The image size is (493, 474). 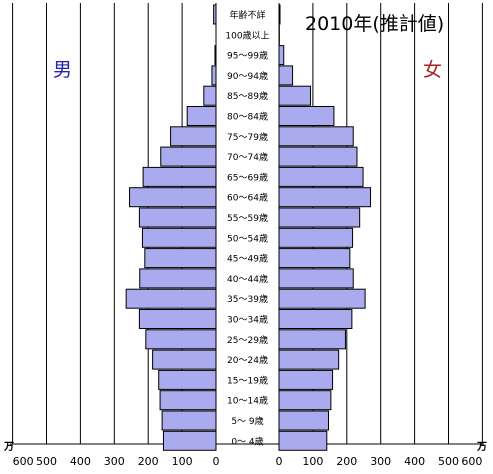 I want to click on age-label-21: 0～ 4歳, so click(x=247, y=441).